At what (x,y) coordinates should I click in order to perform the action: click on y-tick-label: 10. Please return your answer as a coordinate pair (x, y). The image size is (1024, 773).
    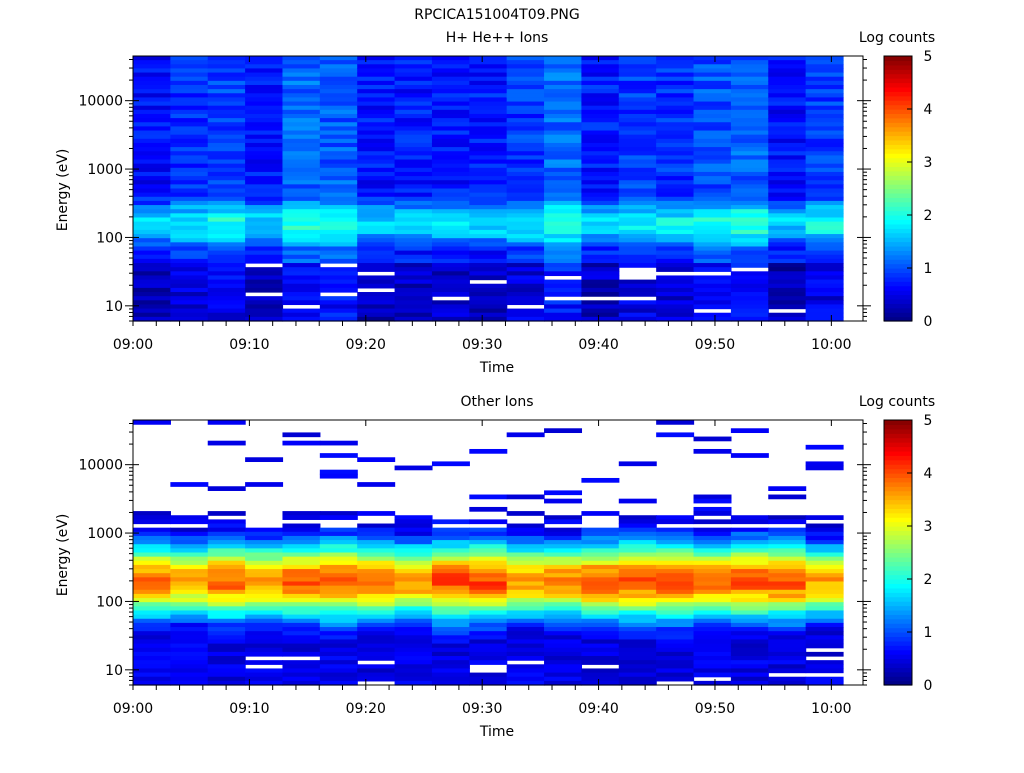
    Looking at the image, I should click on (114, 307).